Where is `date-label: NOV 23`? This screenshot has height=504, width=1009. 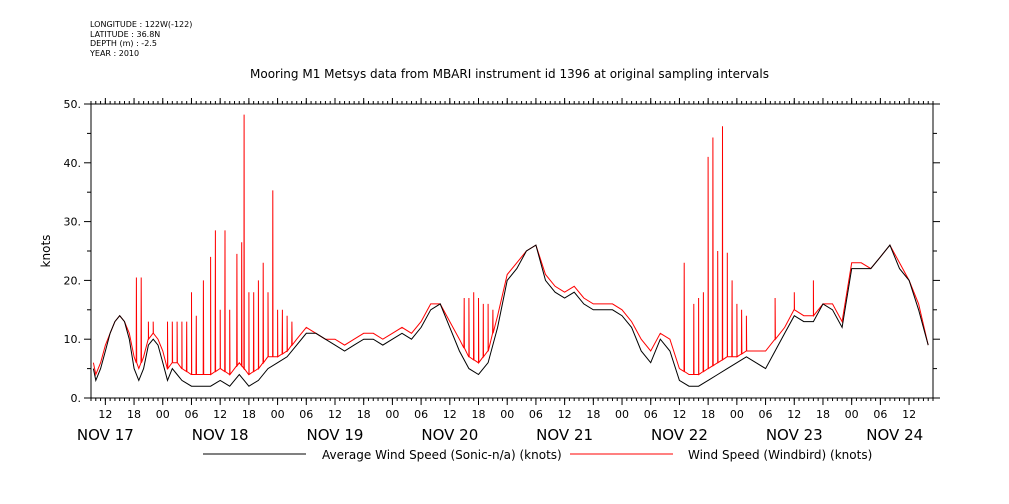 date-label: NOV 23 is located at coordinates (794, 435).